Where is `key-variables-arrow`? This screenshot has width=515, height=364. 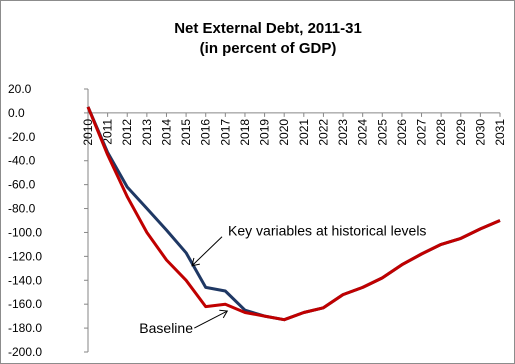 key-variables-arrow is located at coordinates (207, 251).